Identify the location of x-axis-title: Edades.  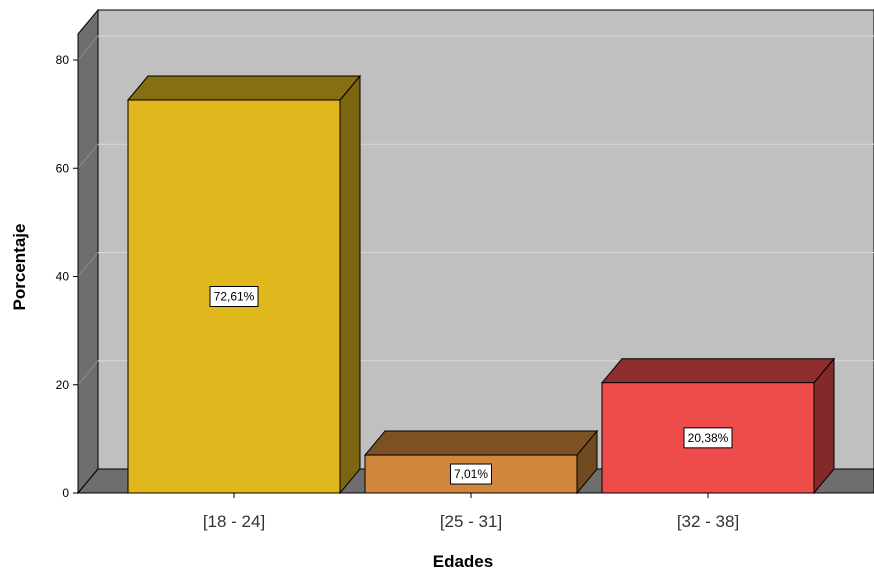
(463, 561).